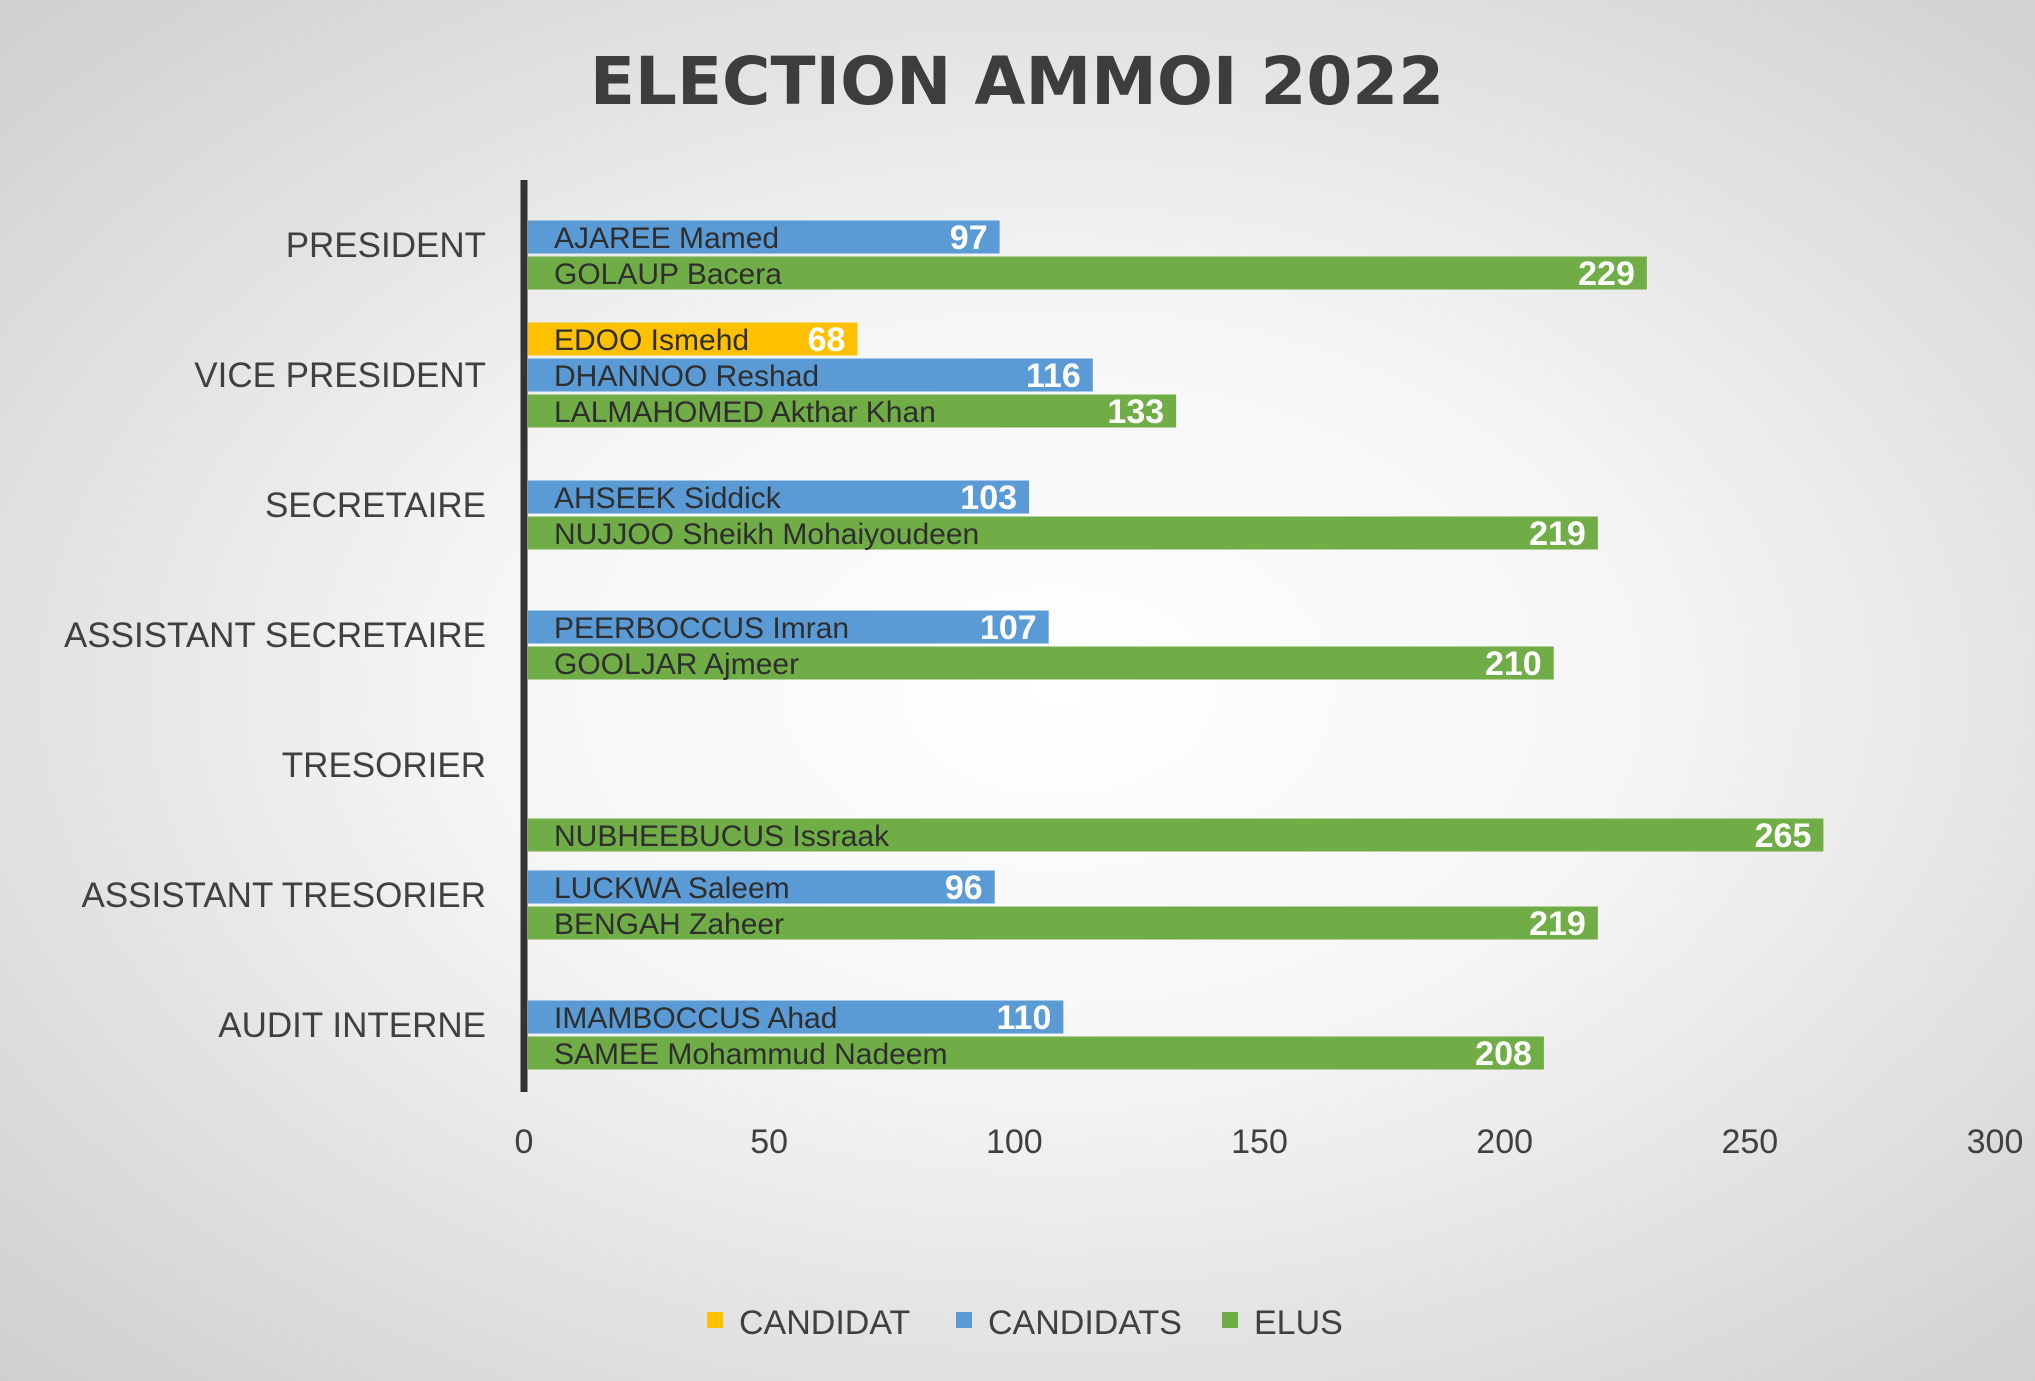 This screenshot has height=1381, width=2035. What do you see at coordinates (352, 1025) in the screenshot?
I see `category-label: AUDIT INTERNE` at bounding box center [352, 1025].